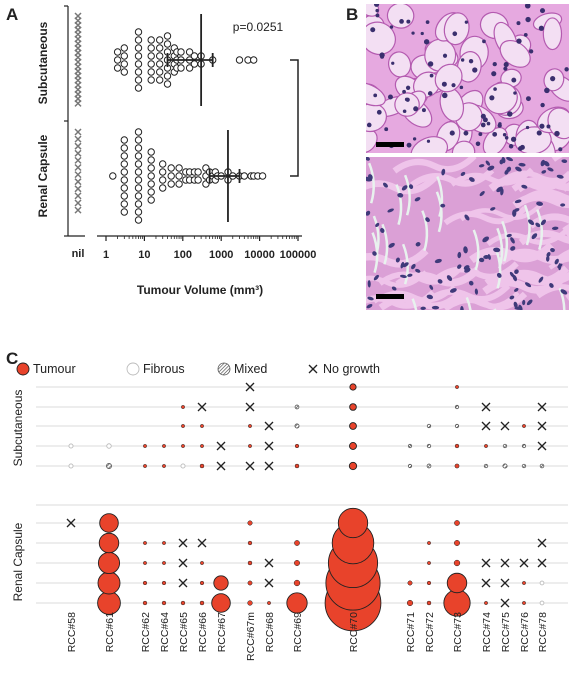 This screenshot has width=572, height=685. What do you see at coordinates (183, 255) in the screenshot?
I see `x-tick-label: 100` at bounding box center [183, 255].